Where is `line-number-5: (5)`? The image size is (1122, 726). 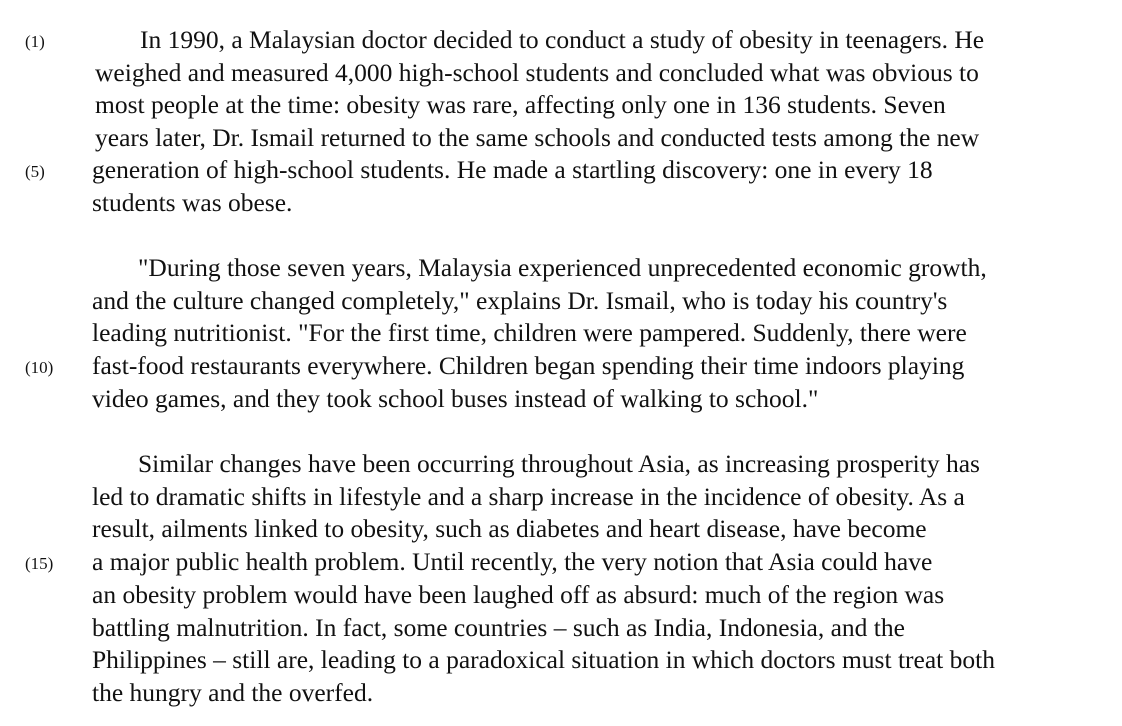 line-number-5: (5) is located at coordinates (35, 171).